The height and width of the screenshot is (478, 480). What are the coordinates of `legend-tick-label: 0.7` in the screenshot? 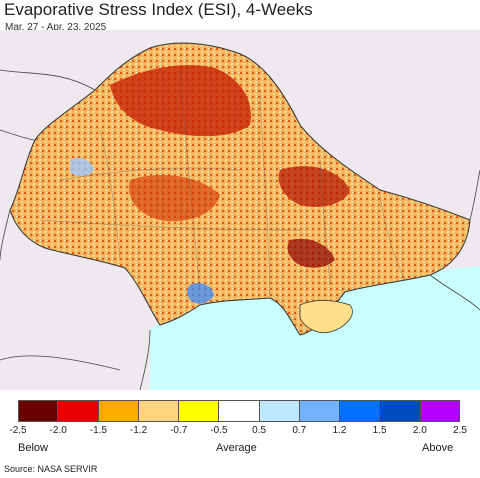 It's located at (299, 430).